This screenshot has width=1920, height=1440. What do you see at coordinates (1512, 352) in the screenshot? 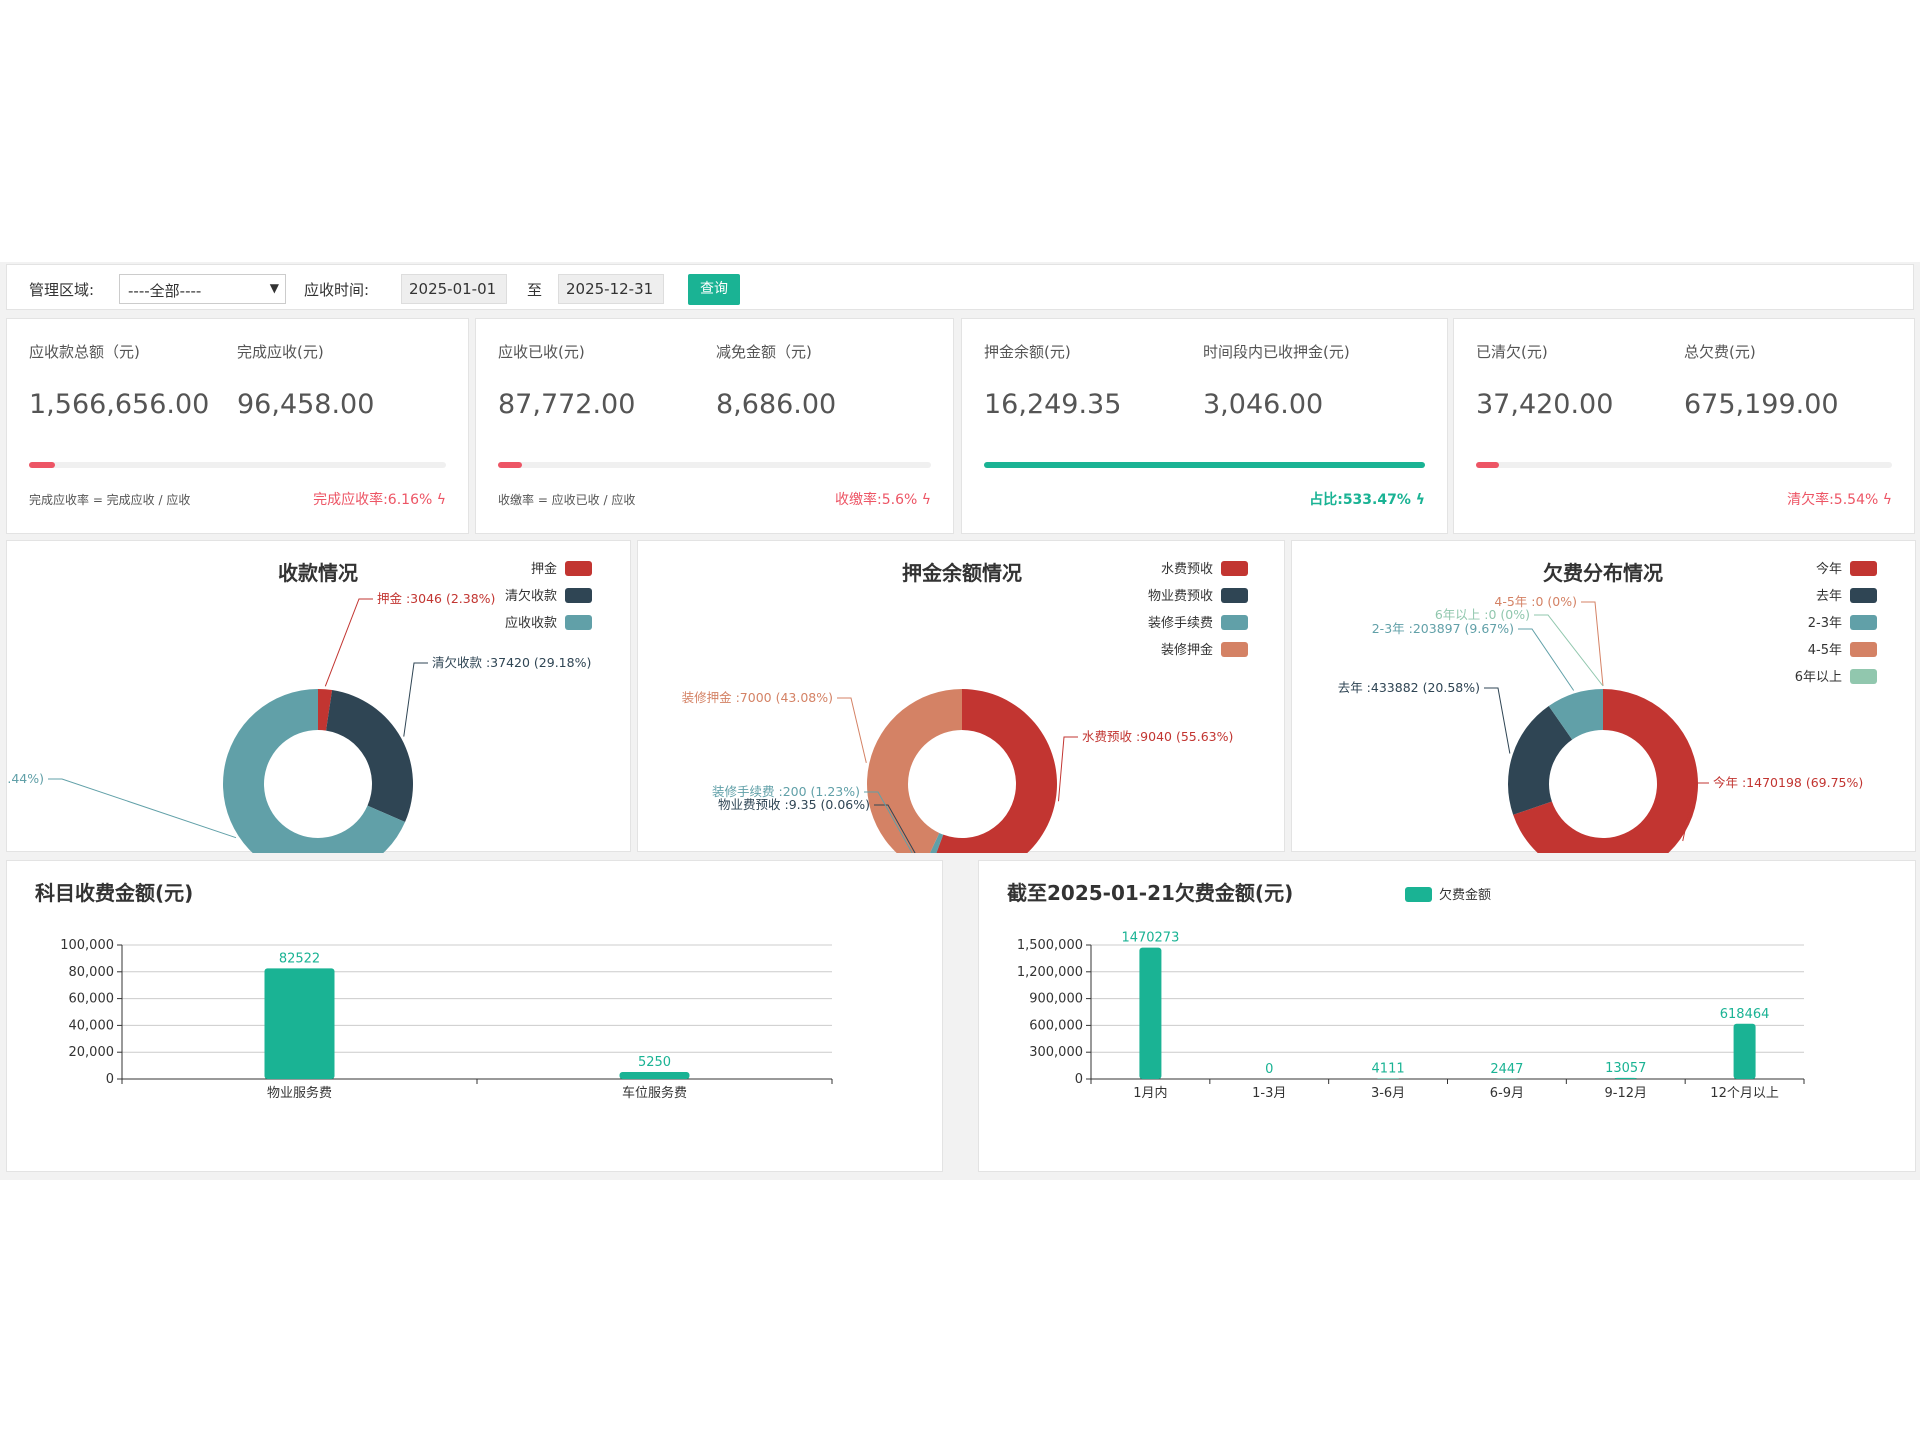
I see `card-label-1: 已清欠(元)` at bounding box center [1512, 352].